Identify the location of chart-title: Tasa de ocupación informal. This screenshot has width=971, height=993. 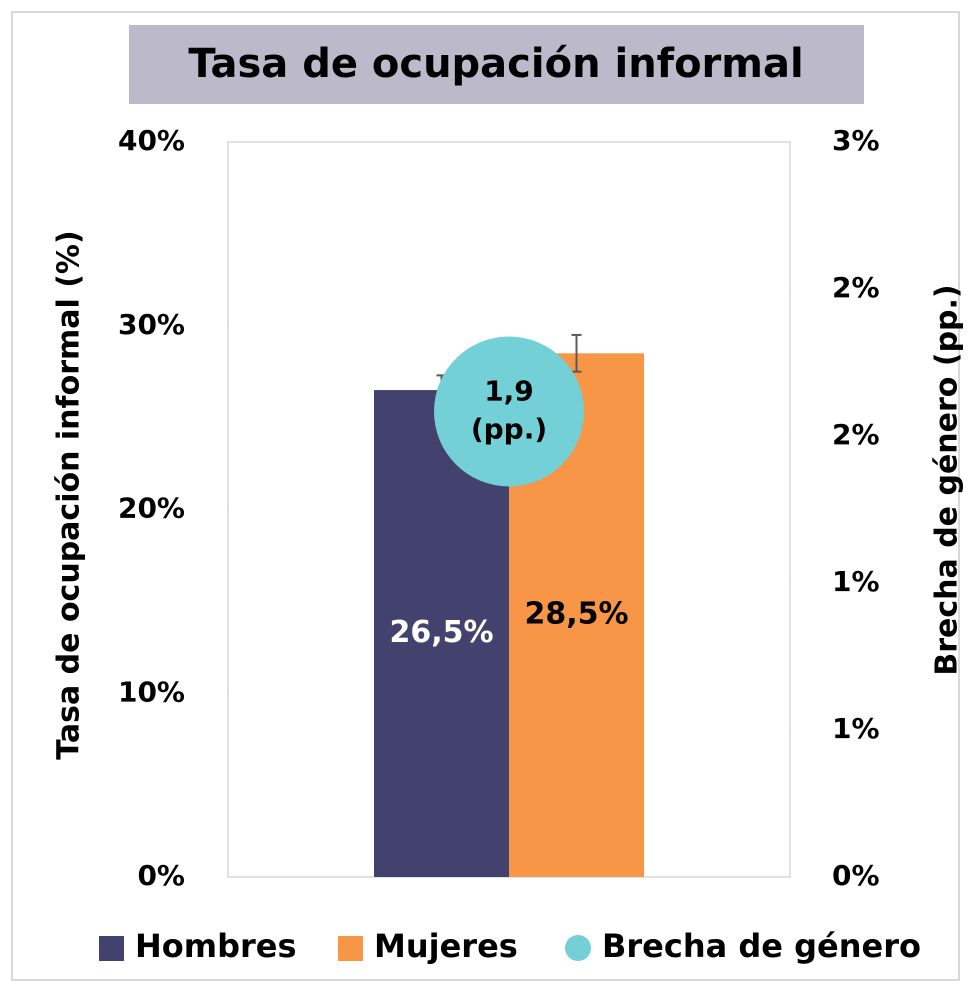
(495, 64).